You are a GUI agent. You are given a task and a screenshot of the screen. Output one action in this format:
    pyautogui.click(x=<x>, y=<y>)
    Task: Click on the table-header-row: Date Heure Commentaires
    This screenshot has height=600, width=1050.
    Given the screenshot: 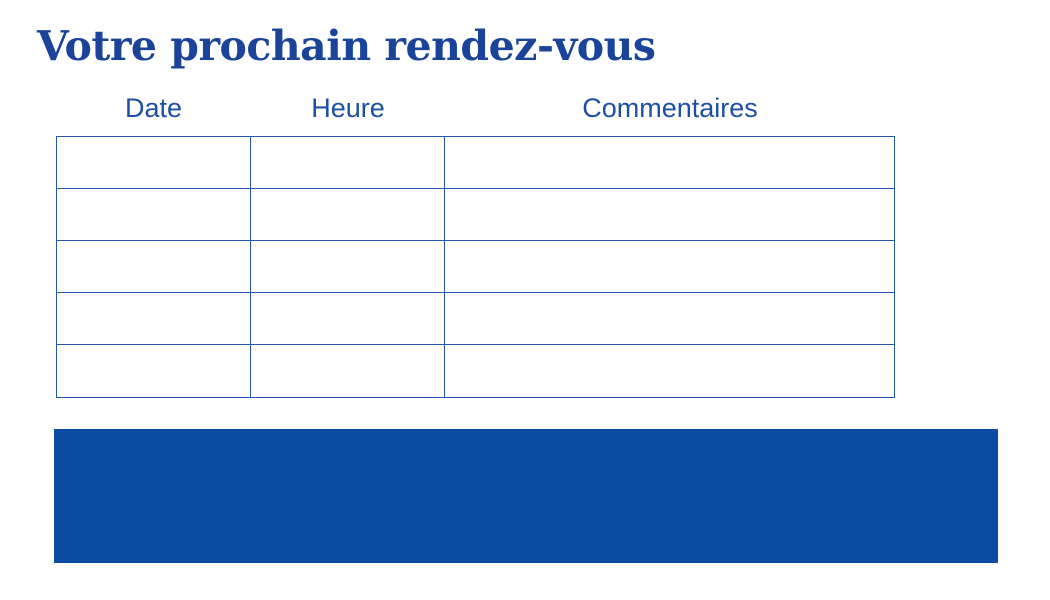 What is the action you would take?
    pyautogui.click(x=475, y=108)
    